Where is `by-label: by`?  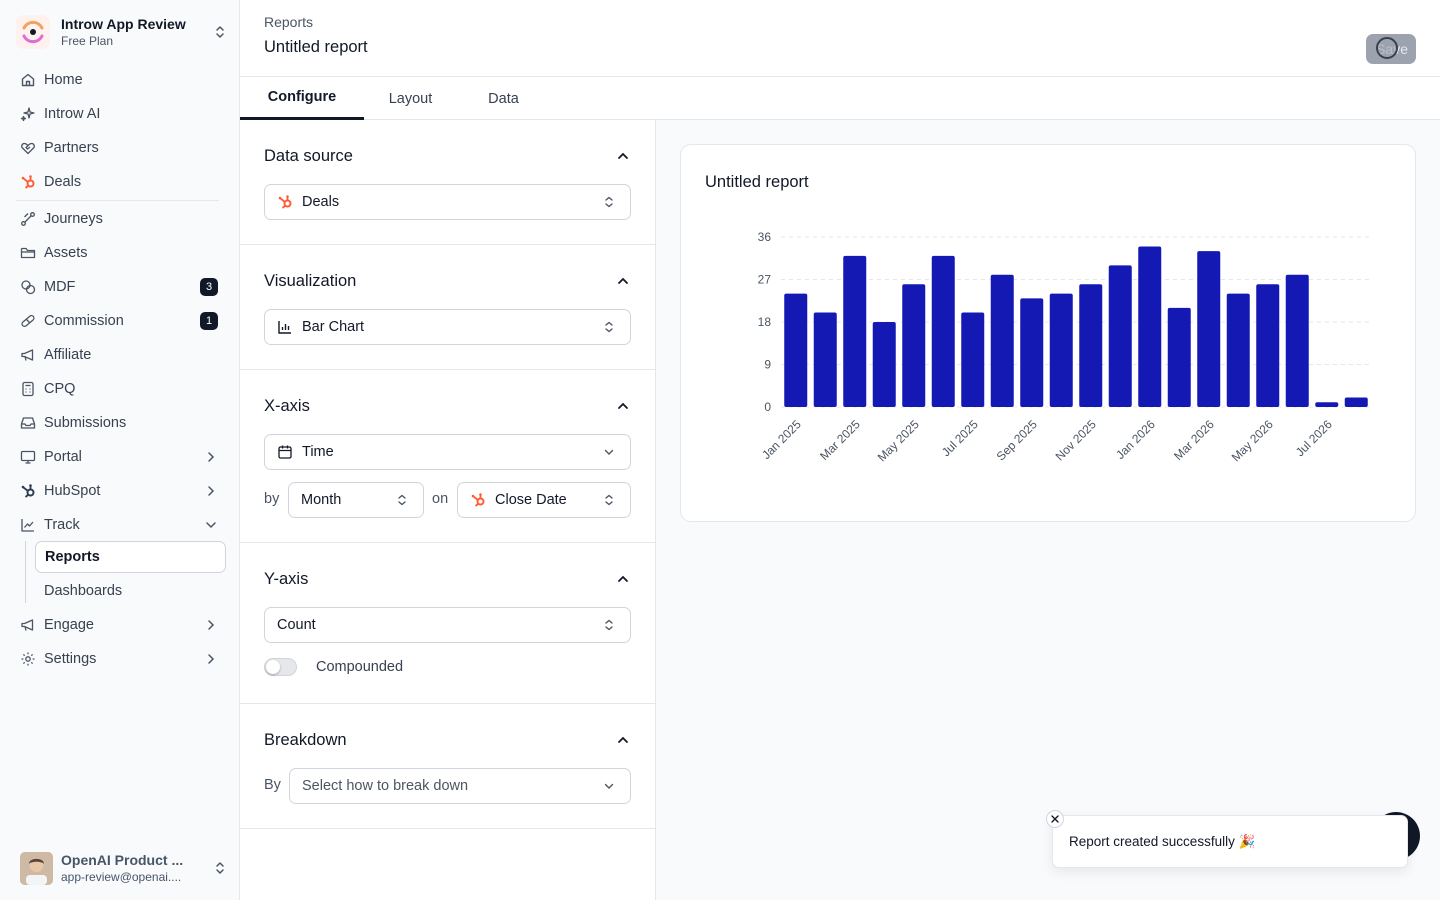
by-label: by is located at coordinates (272, 499).